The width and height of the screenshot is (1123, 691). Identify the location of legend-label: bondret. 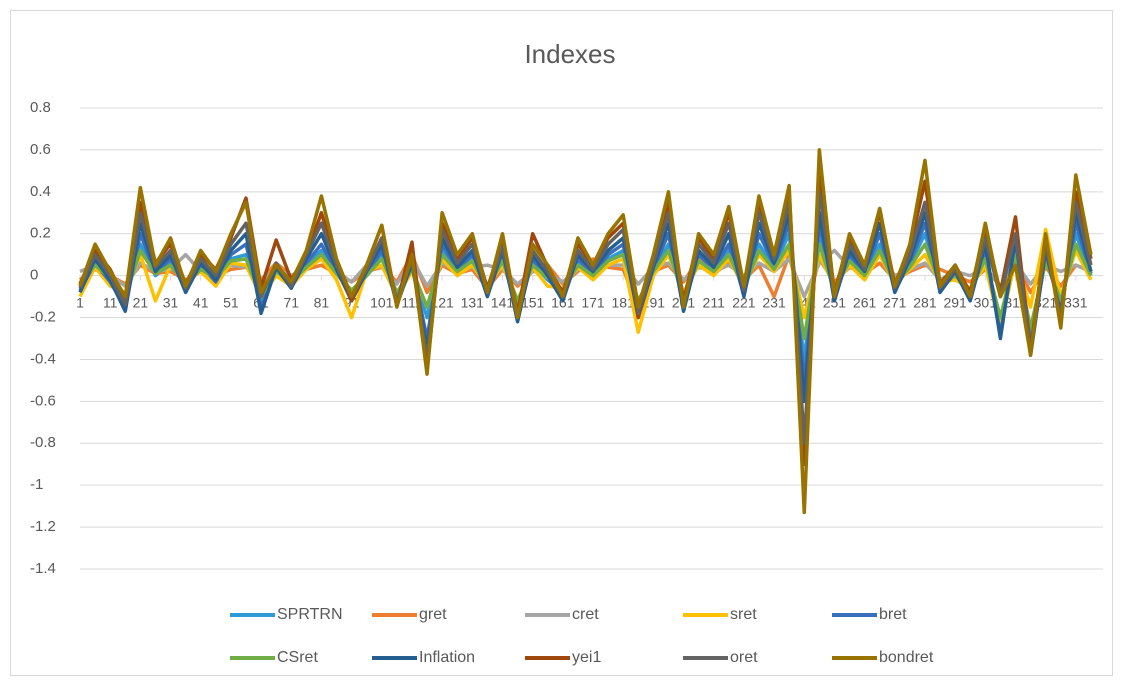
(906, 657).